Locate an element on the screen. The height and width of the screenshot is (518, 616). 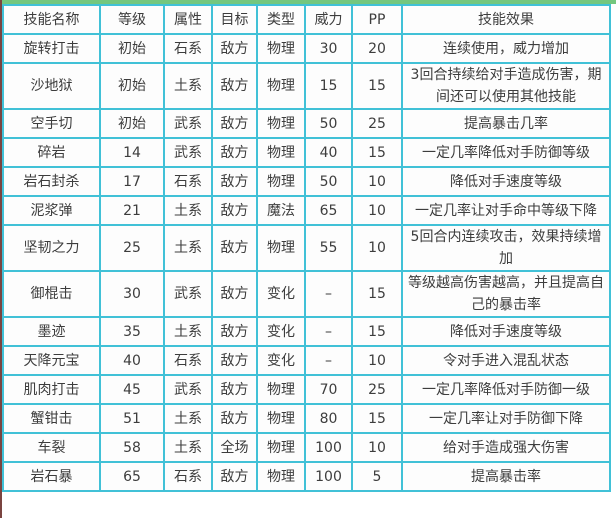
column-header-effect: 技能效果 is located at coordinates (506, 19).